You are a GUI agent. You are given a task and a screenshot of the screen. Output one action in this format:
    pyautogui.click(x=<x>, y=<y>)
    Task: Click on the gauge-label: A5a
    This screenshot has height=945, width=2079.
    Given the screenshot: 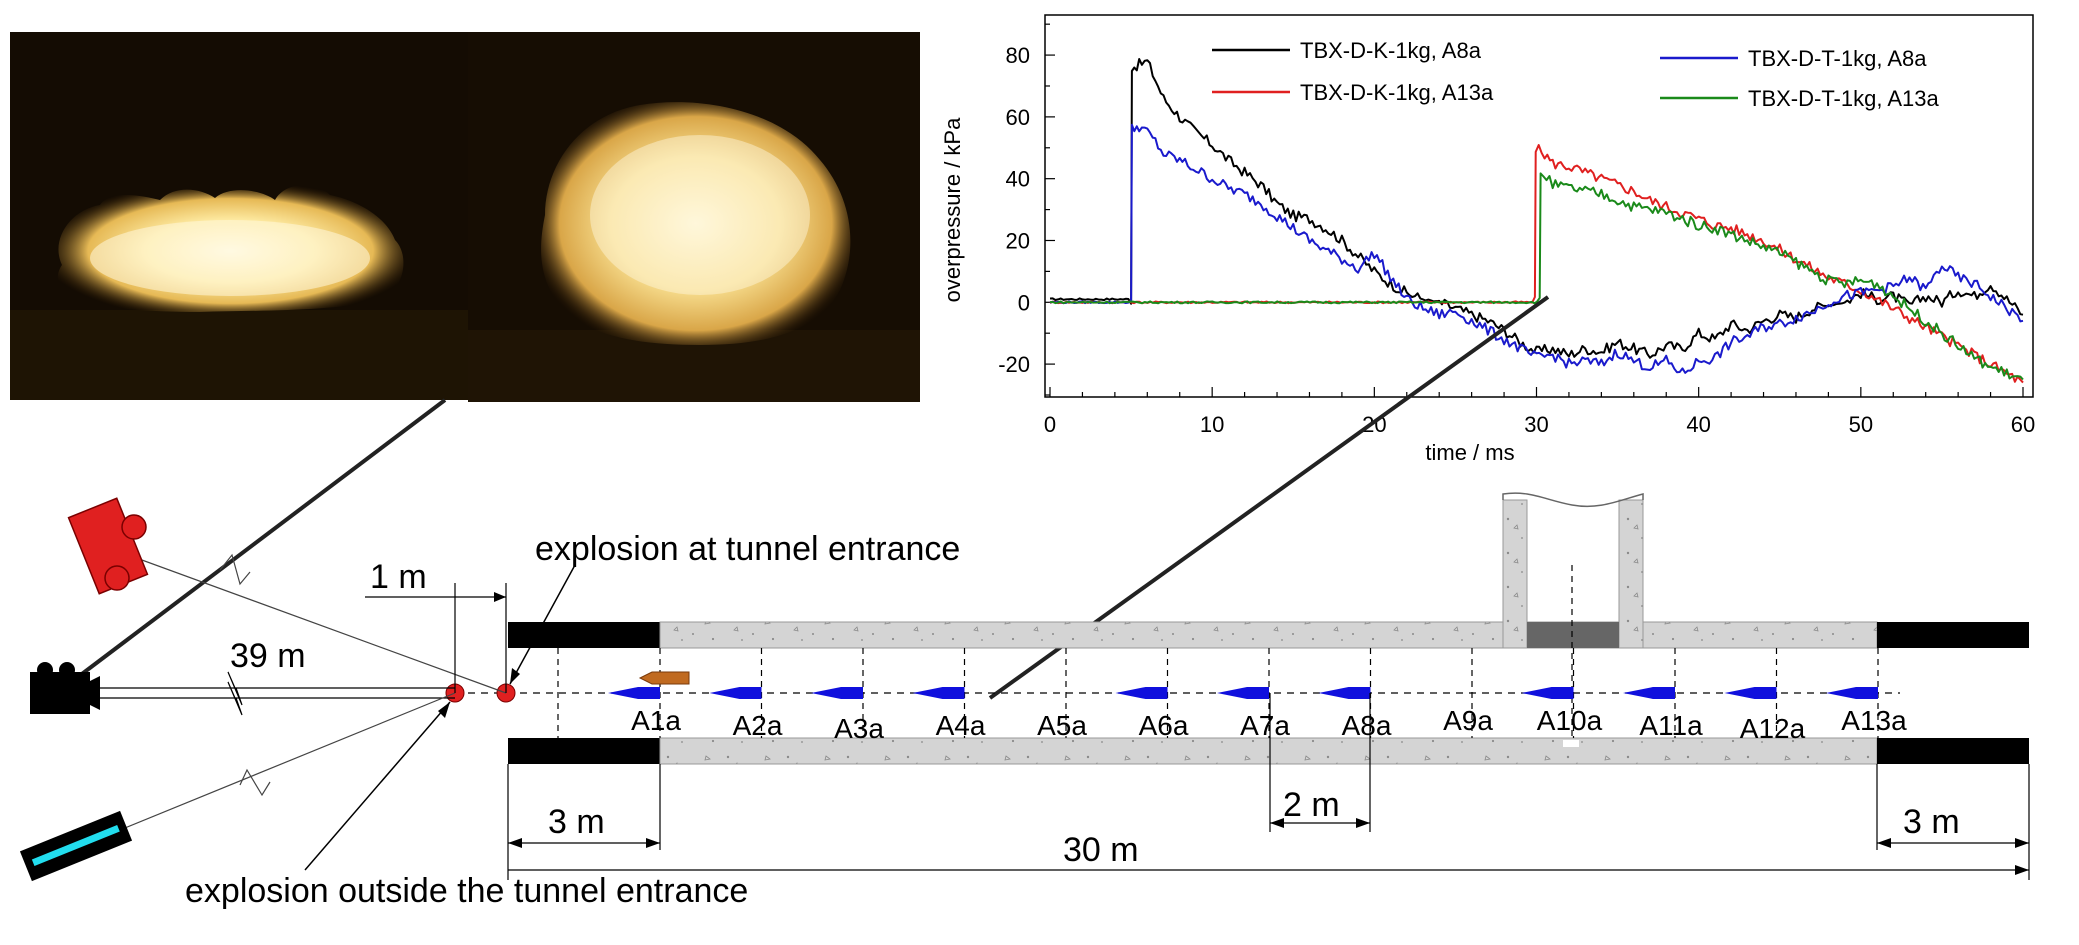 What is the action you would take?
    pyautogui.click(x=1062, y=725)
    